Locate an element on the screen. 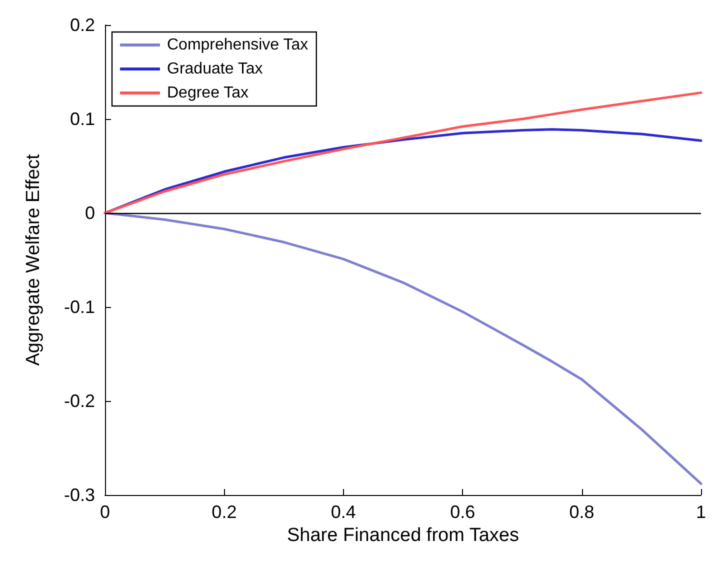 The height and width of the screenshot is (561, 717). legend-label: Degree Tax is located at coordinates (208, 93).